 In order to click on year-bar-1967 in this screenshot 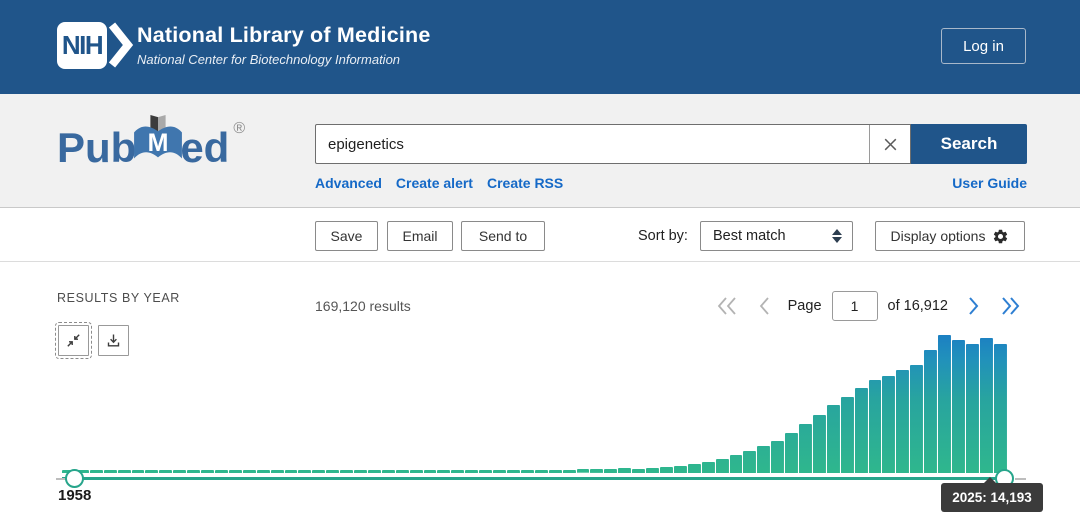, I will do `click(194, 471)`.